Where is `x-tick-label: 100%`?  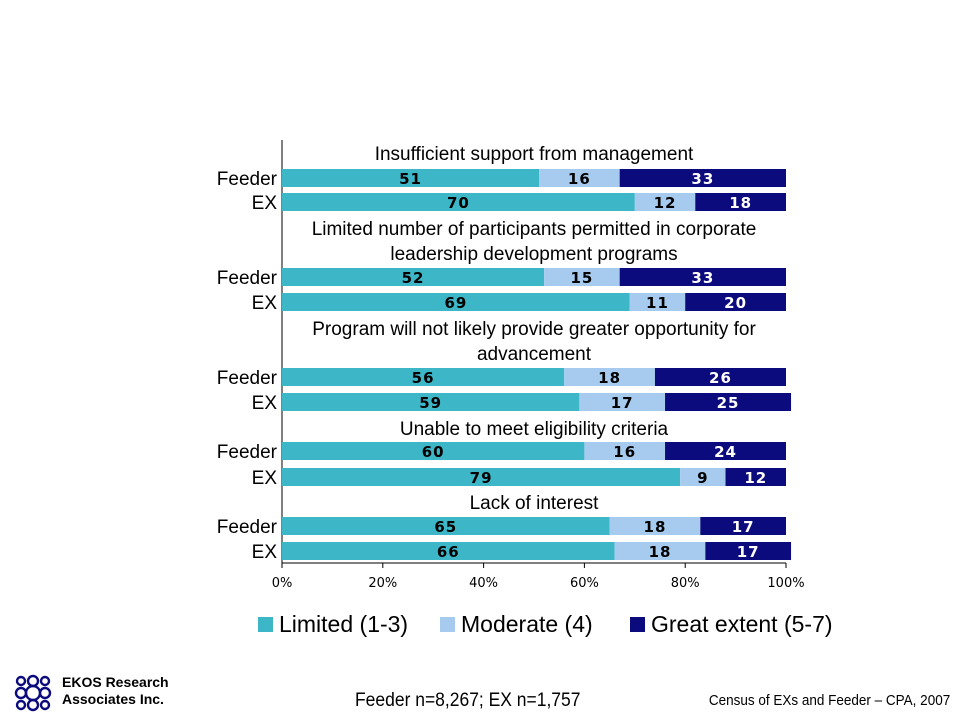 x-tick-label: 100% is located at coordinates (785, 583).